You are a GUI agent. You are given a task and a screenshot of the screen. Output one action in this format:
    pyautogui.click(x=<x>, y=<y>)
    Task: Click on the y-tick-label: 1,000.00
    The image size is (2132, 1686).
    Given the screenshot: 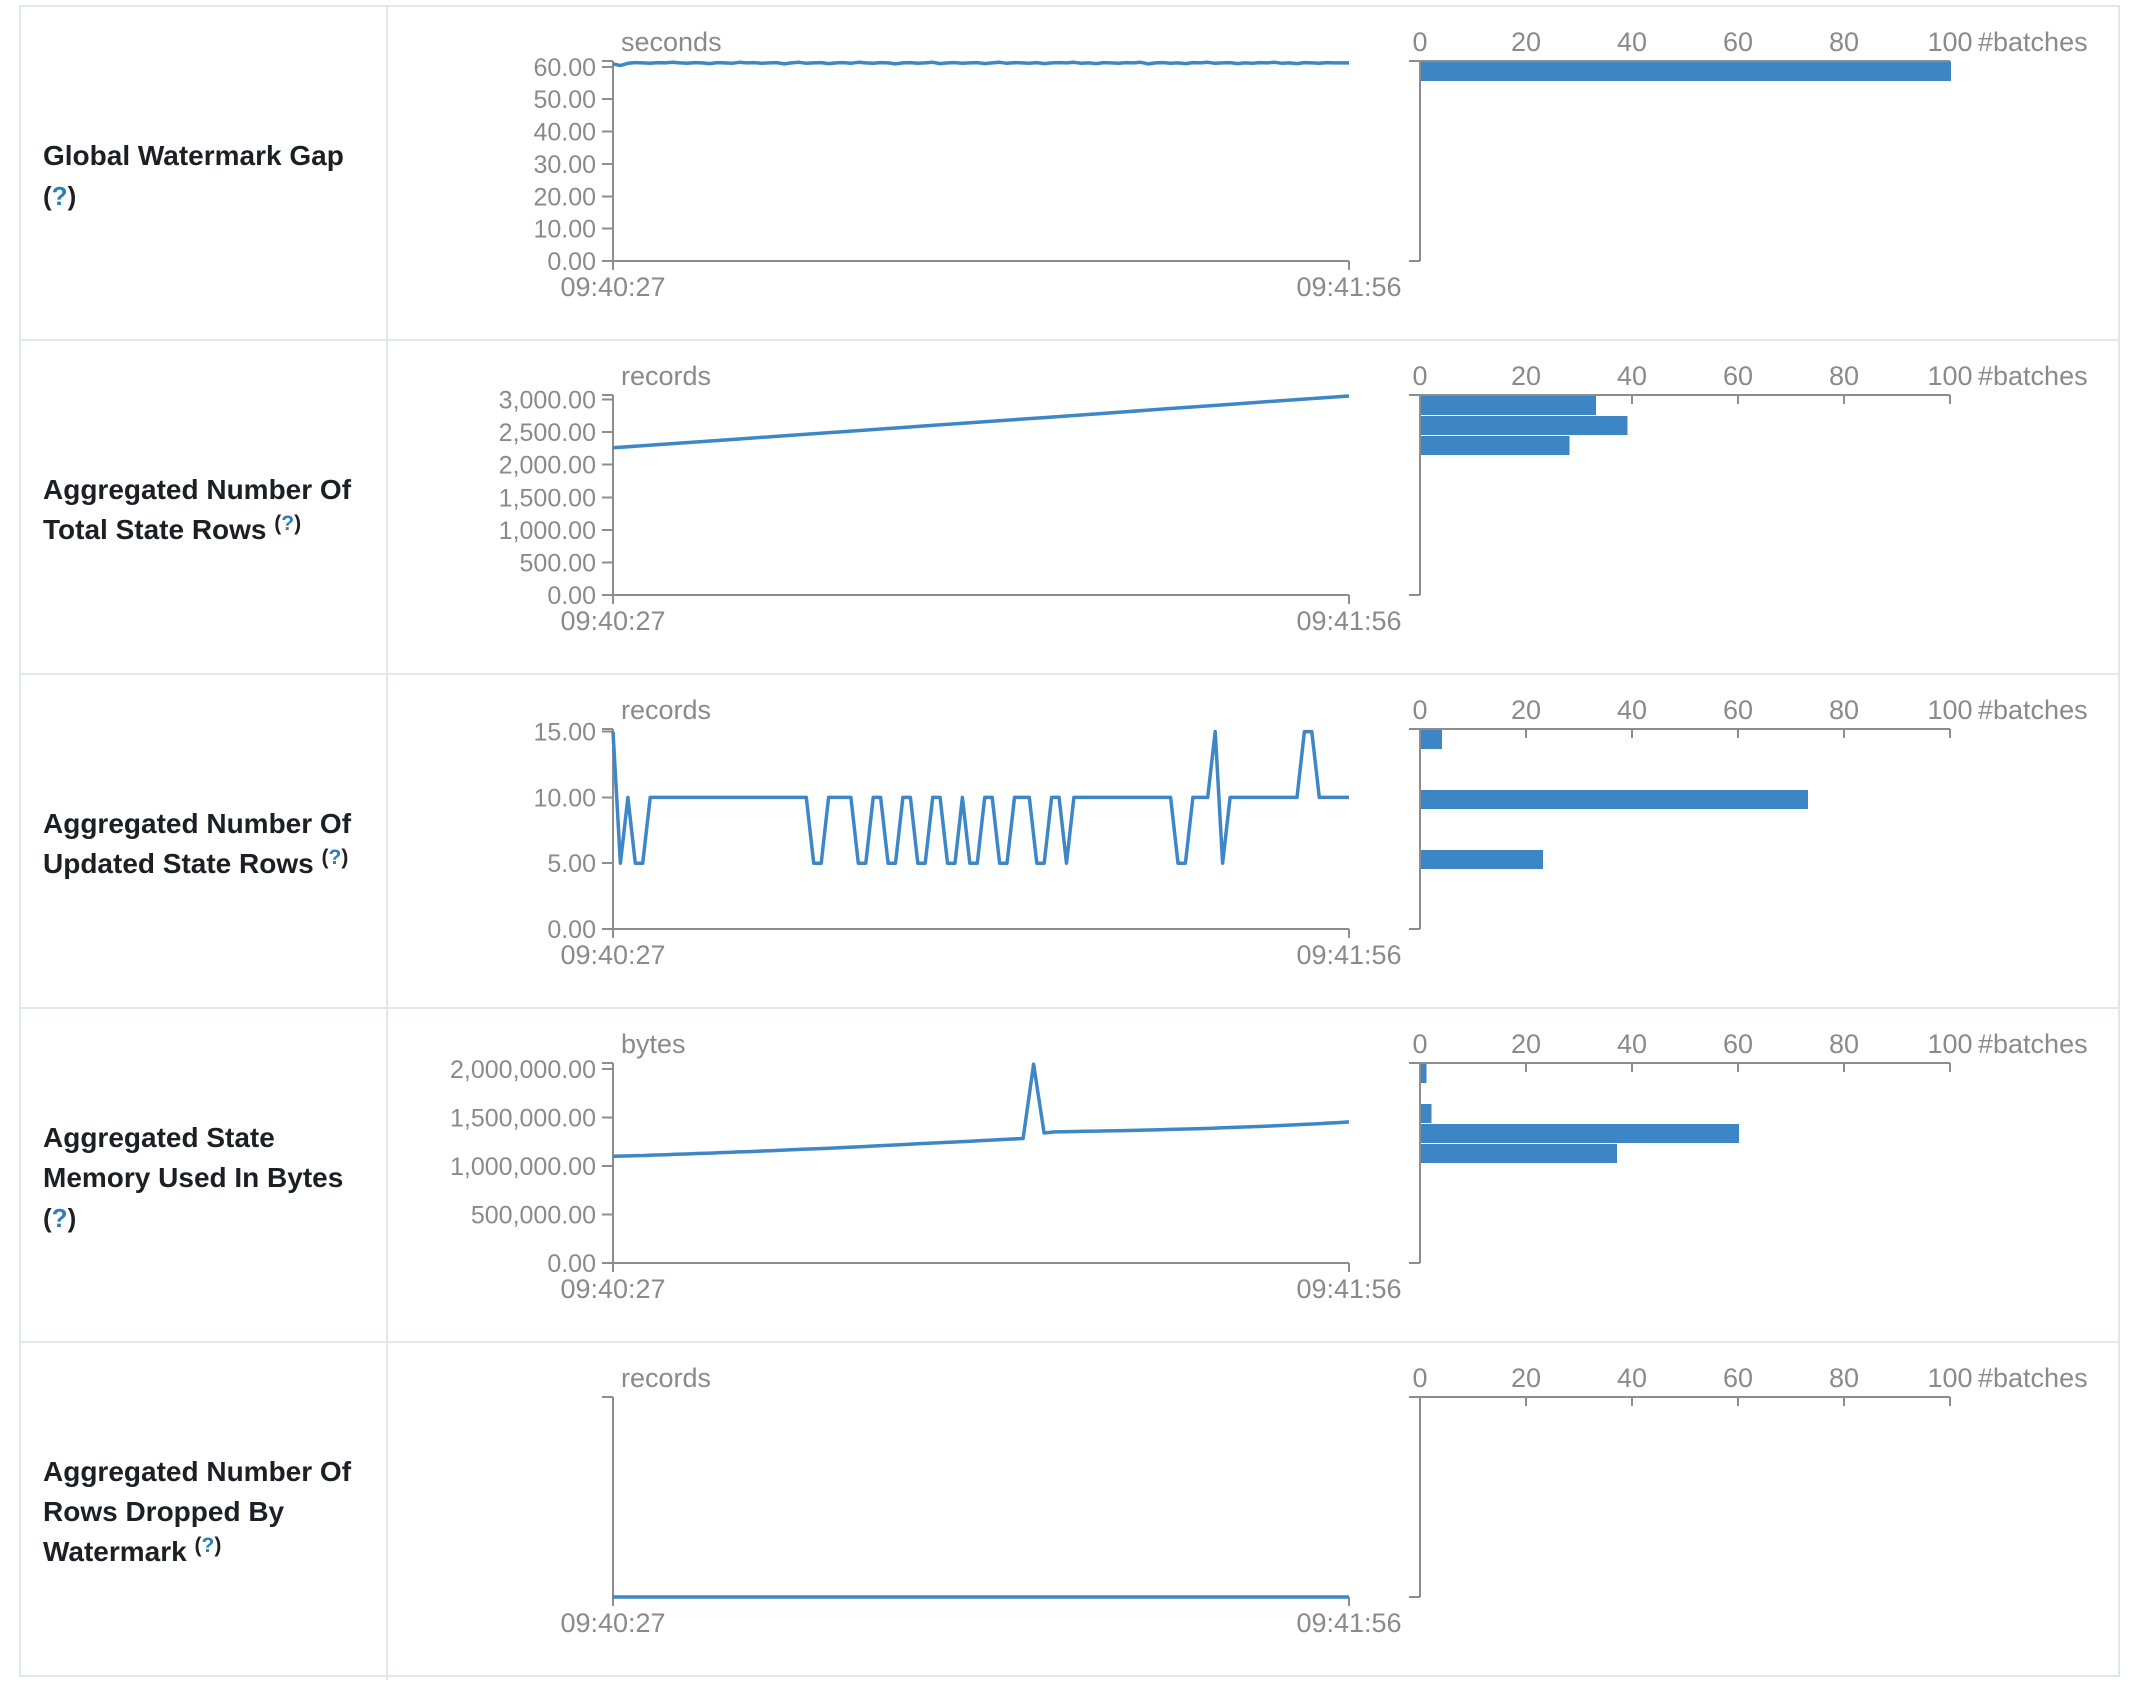 What is the action you would take?
    pyautogui.click(x=547, y=531)
    